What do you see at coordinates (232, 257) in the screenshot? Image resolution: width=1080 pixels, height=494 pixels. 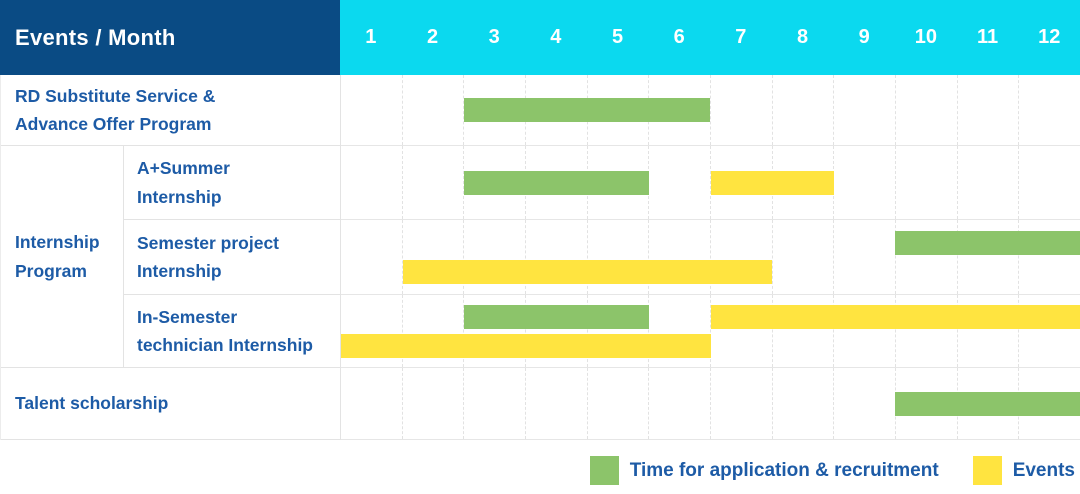 I see `row-label-semester-project-internship: Semester project Internship` at bounding box center [232, 257].